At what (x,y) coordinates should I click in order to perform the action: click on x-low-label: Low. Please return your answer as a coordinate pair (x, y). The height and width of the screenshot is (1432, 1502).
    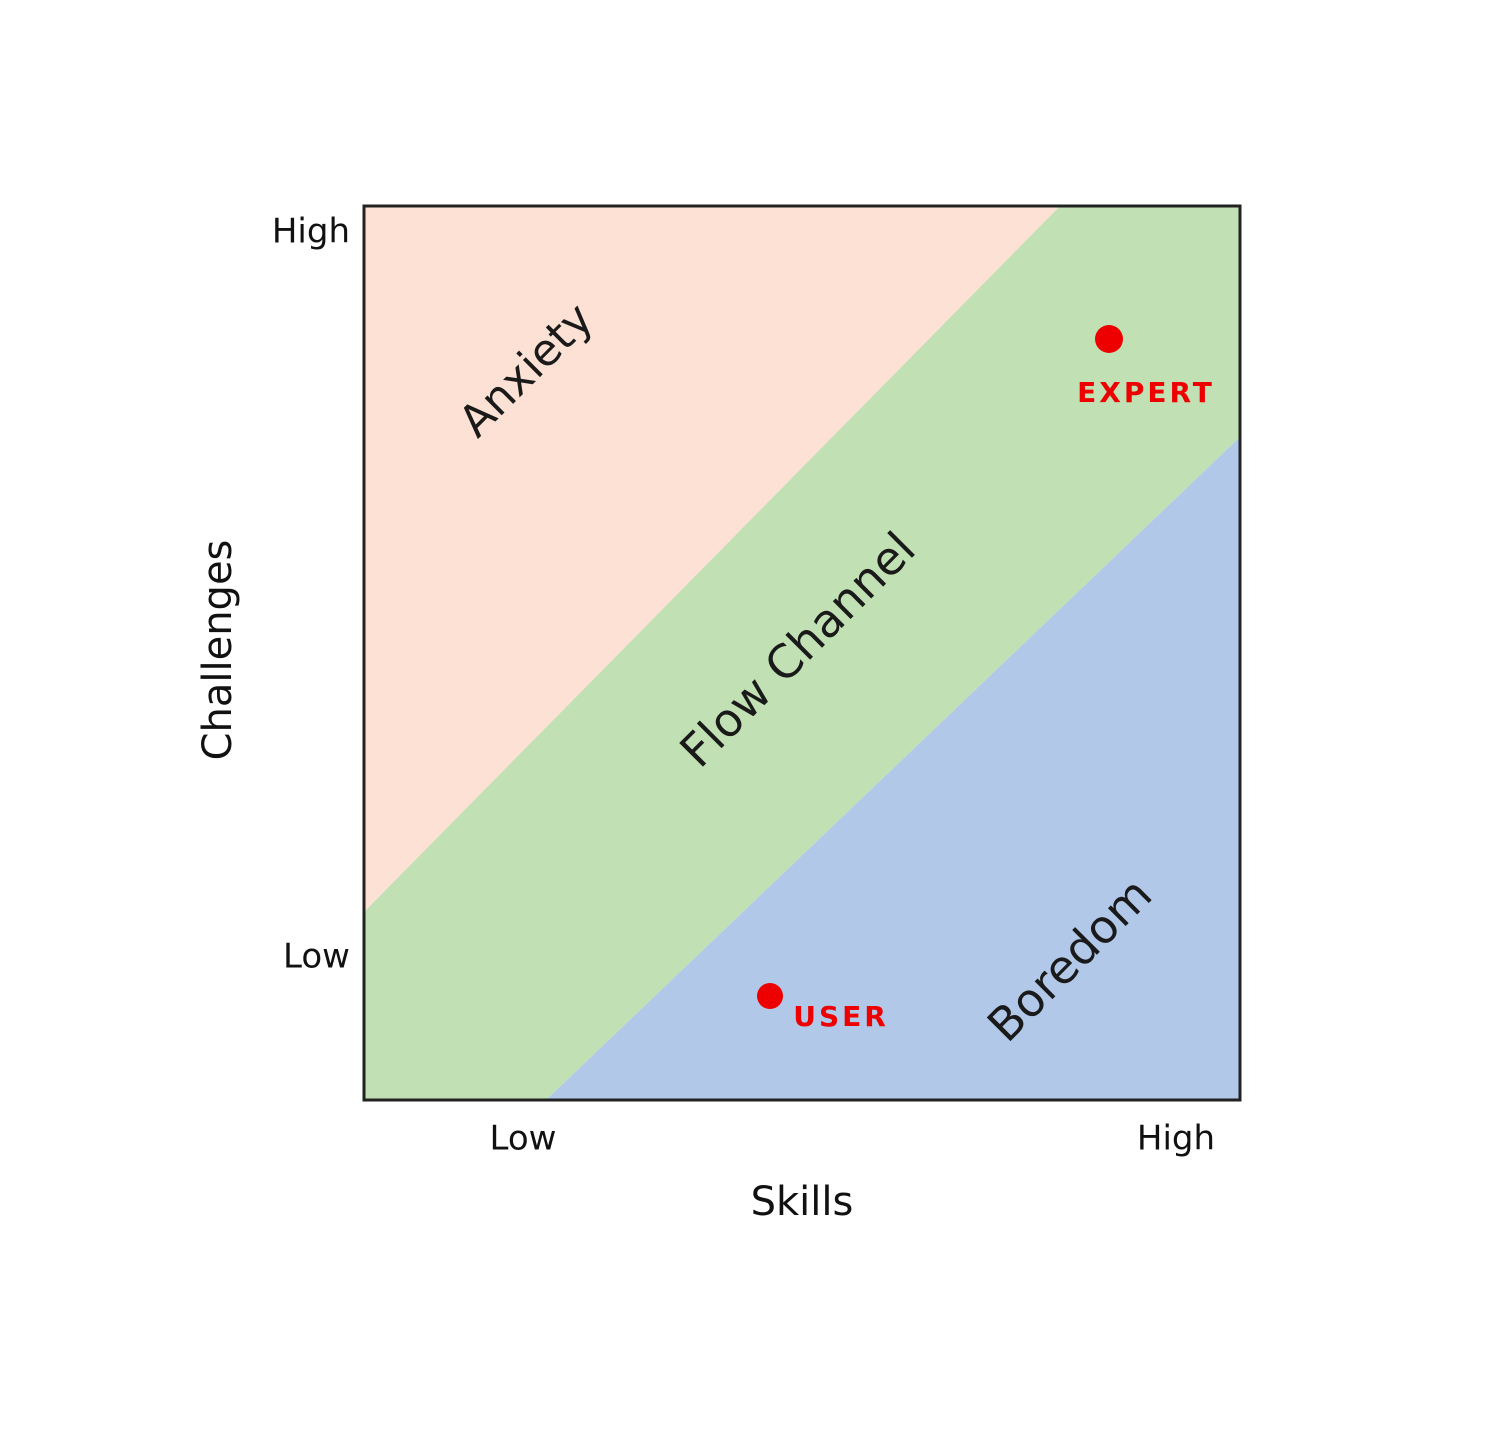
    Looking at the image, I should click on (523, 1139).